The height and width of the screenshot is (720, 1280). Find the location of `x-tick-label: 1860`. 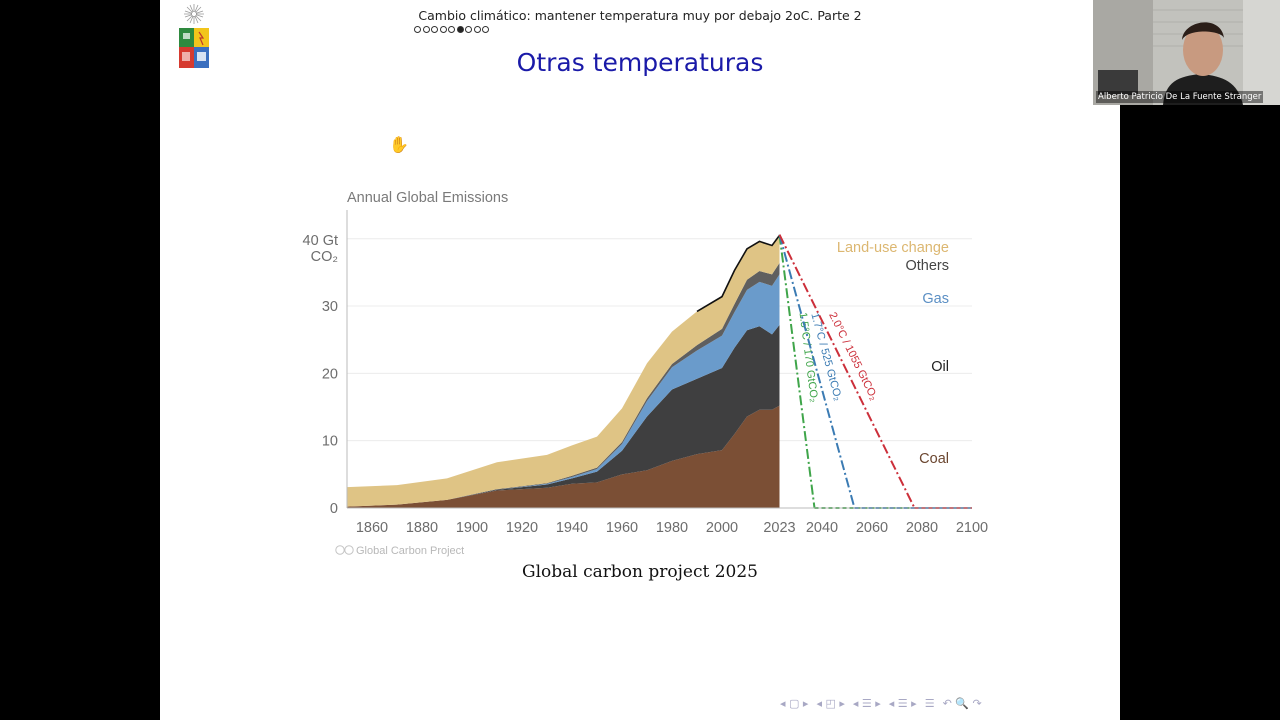

x-tick-label: 1860 is located at coordinates (372, 528).